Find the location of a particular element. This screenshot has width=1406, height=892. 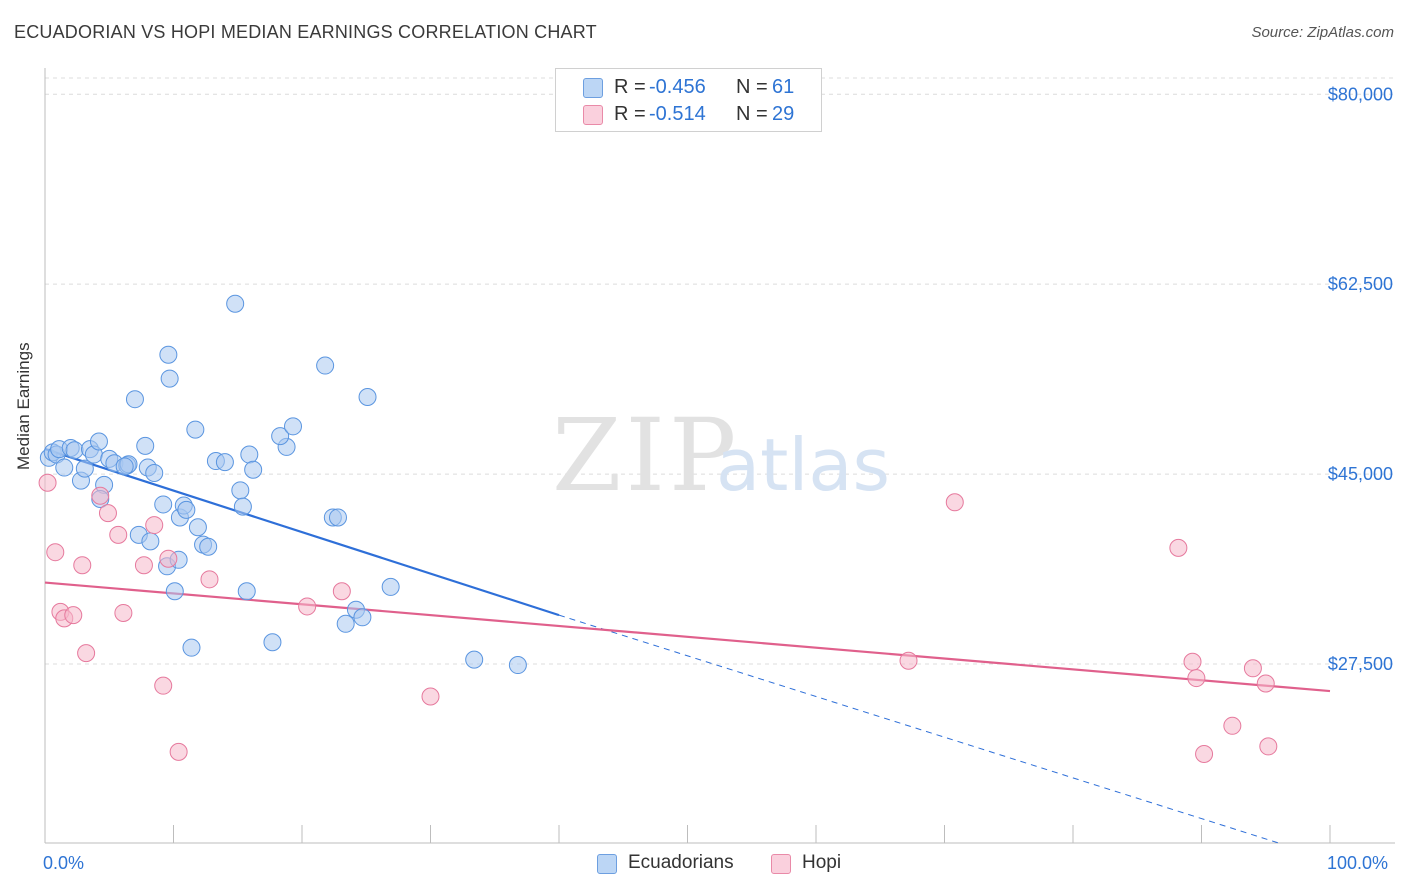

y-axis-label: Median Earnings is located at coordinates (23, 406).